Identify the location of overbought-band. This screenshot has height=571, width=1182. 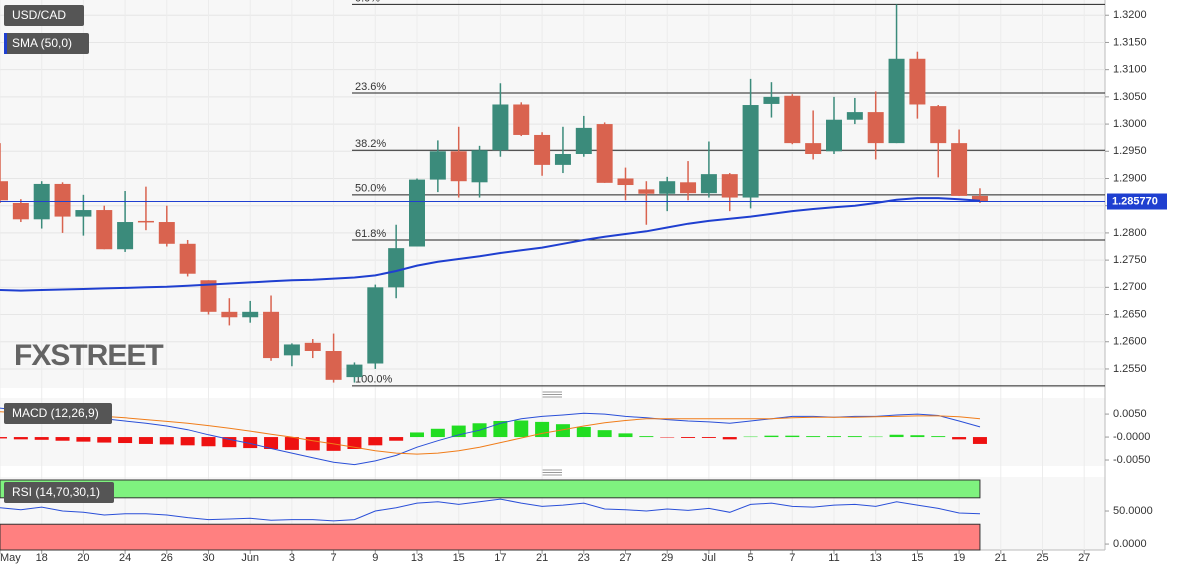
(490, 489).